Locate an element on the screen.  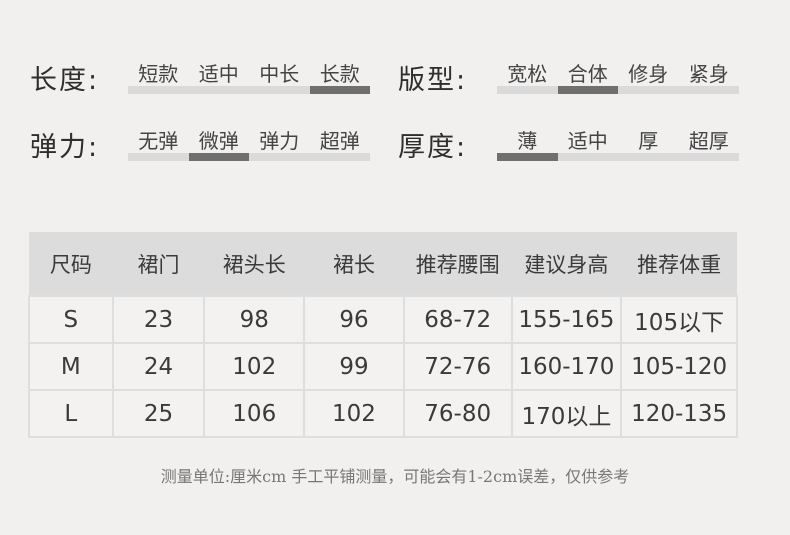
attribute-label: 版型: is located at coordinates (433, 80).